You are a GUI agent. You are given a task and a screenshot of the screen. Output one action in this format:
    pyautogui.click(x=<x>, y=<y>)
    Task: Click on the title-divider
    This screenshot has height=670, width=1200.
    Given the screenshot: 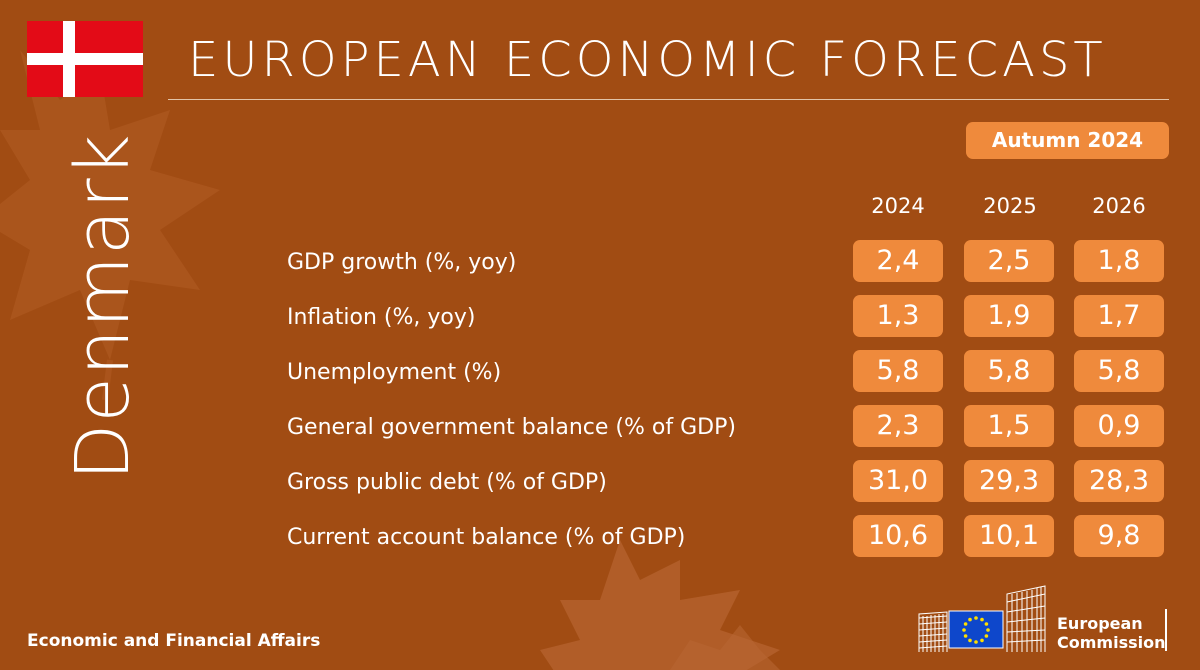 What is the action you would take?
    pyautogui.click(x=668, y=99)
    